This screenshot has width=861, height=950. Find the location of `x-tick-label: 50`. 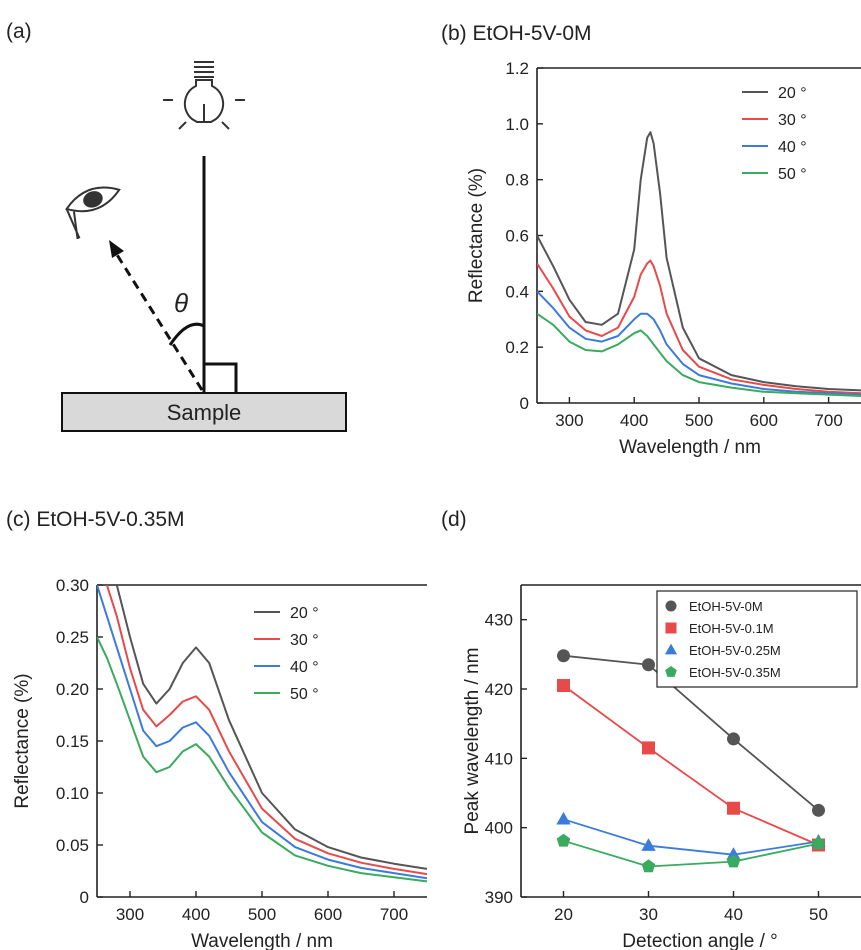

x-tick-label: 50 is located at coordinates (818, 914).